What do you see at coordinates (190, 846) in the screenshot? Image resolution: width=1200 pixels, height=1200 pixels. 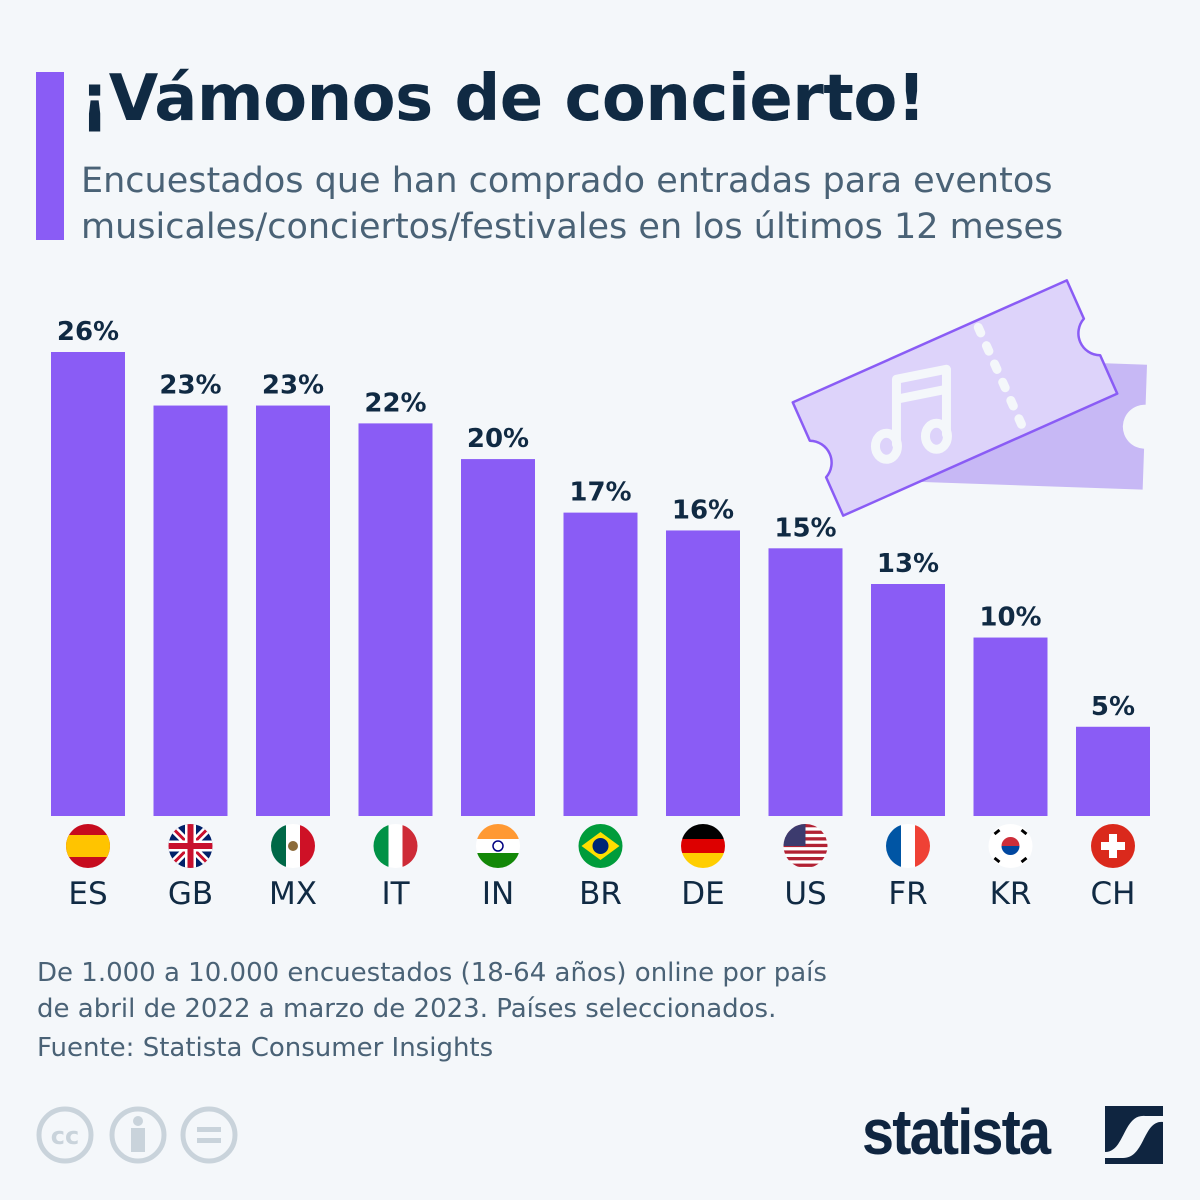 I see `flag-GB-icon` at bounding box center [190, 846].